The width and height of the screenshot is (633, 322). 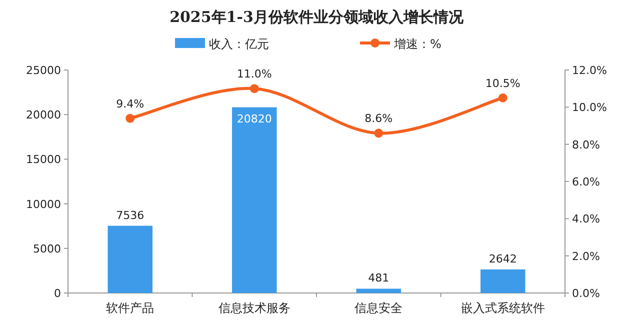 What do you see at coordinates (502, 259) in the screenshot?
I see `data-label: 2642` at bounding box center [502, 259].